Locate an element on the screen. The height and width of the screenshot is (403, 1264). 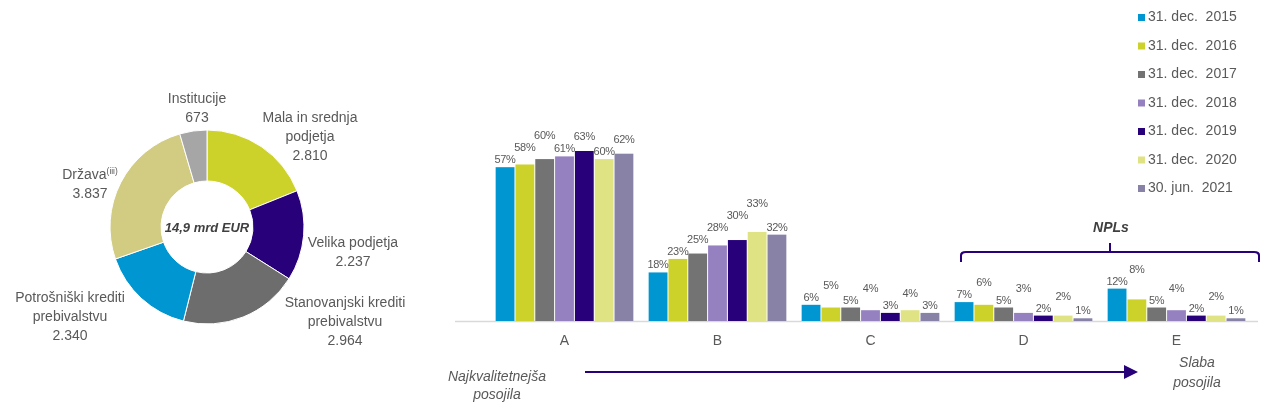
data-label: 7% is located at coordinates (964, 294).